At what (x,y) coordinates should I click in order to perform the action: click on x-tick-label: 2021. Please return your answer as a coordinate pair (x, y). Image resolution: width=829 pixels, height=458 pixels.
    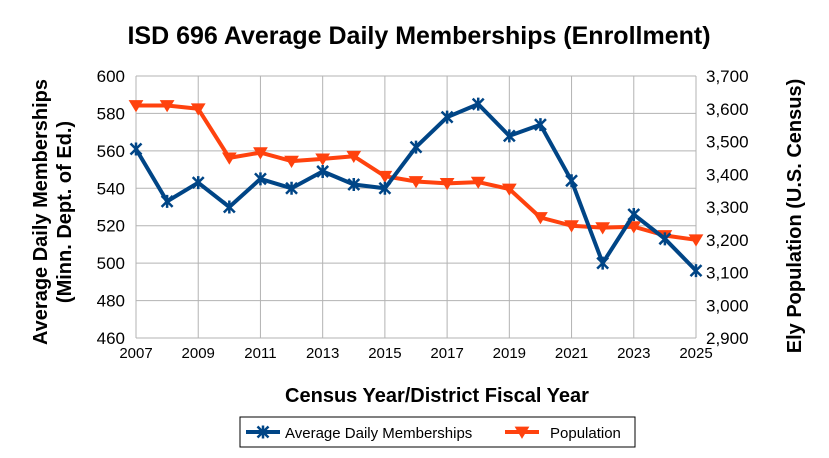
    Looking at the image, I should click on (571, 353).